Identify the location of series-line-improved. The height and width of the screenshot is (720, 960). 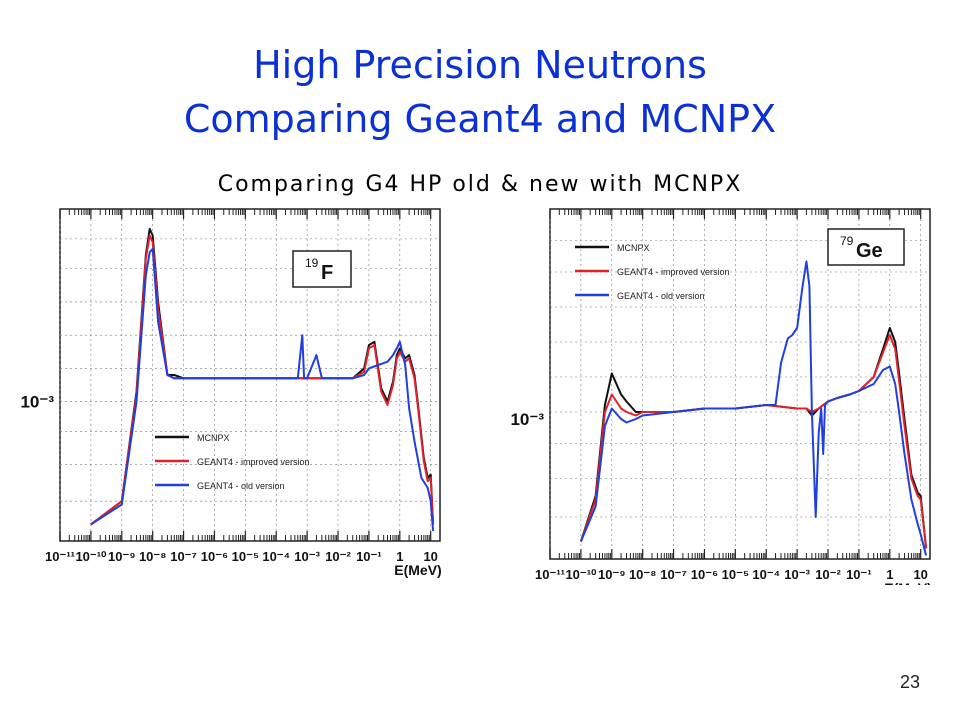
(753, 441).